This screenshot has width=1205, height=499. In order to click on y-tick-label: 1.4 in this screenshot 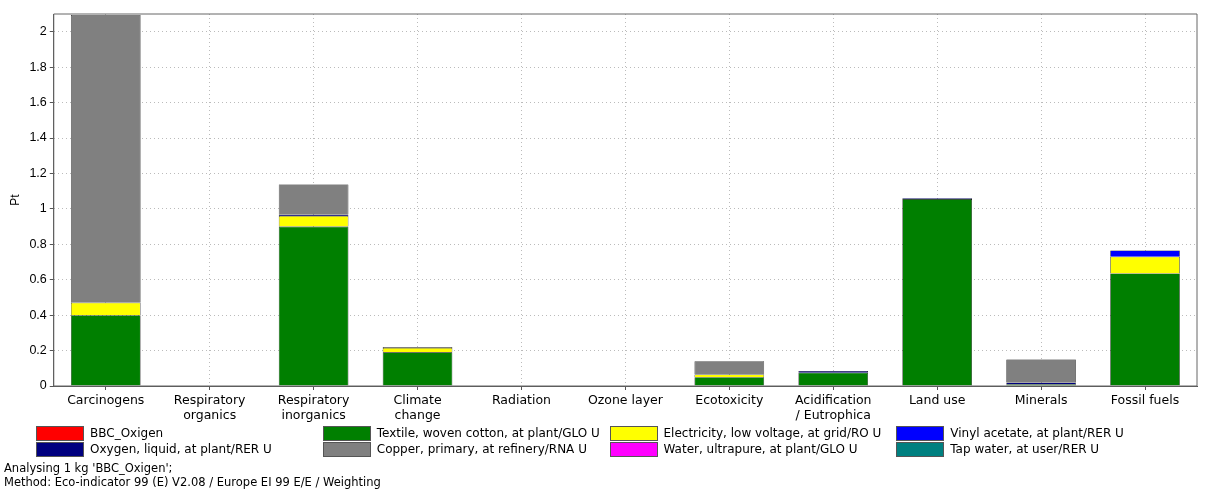, I will do `click(38, 137)`.